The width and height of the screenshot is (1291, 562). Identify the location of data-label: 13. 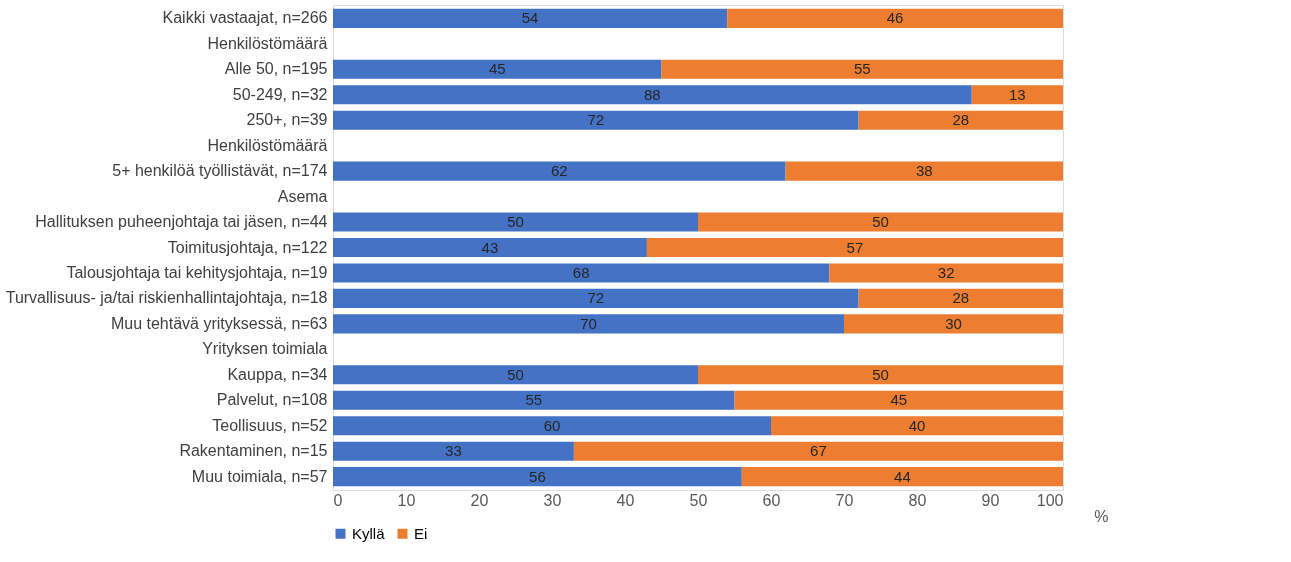
(1017, 94).